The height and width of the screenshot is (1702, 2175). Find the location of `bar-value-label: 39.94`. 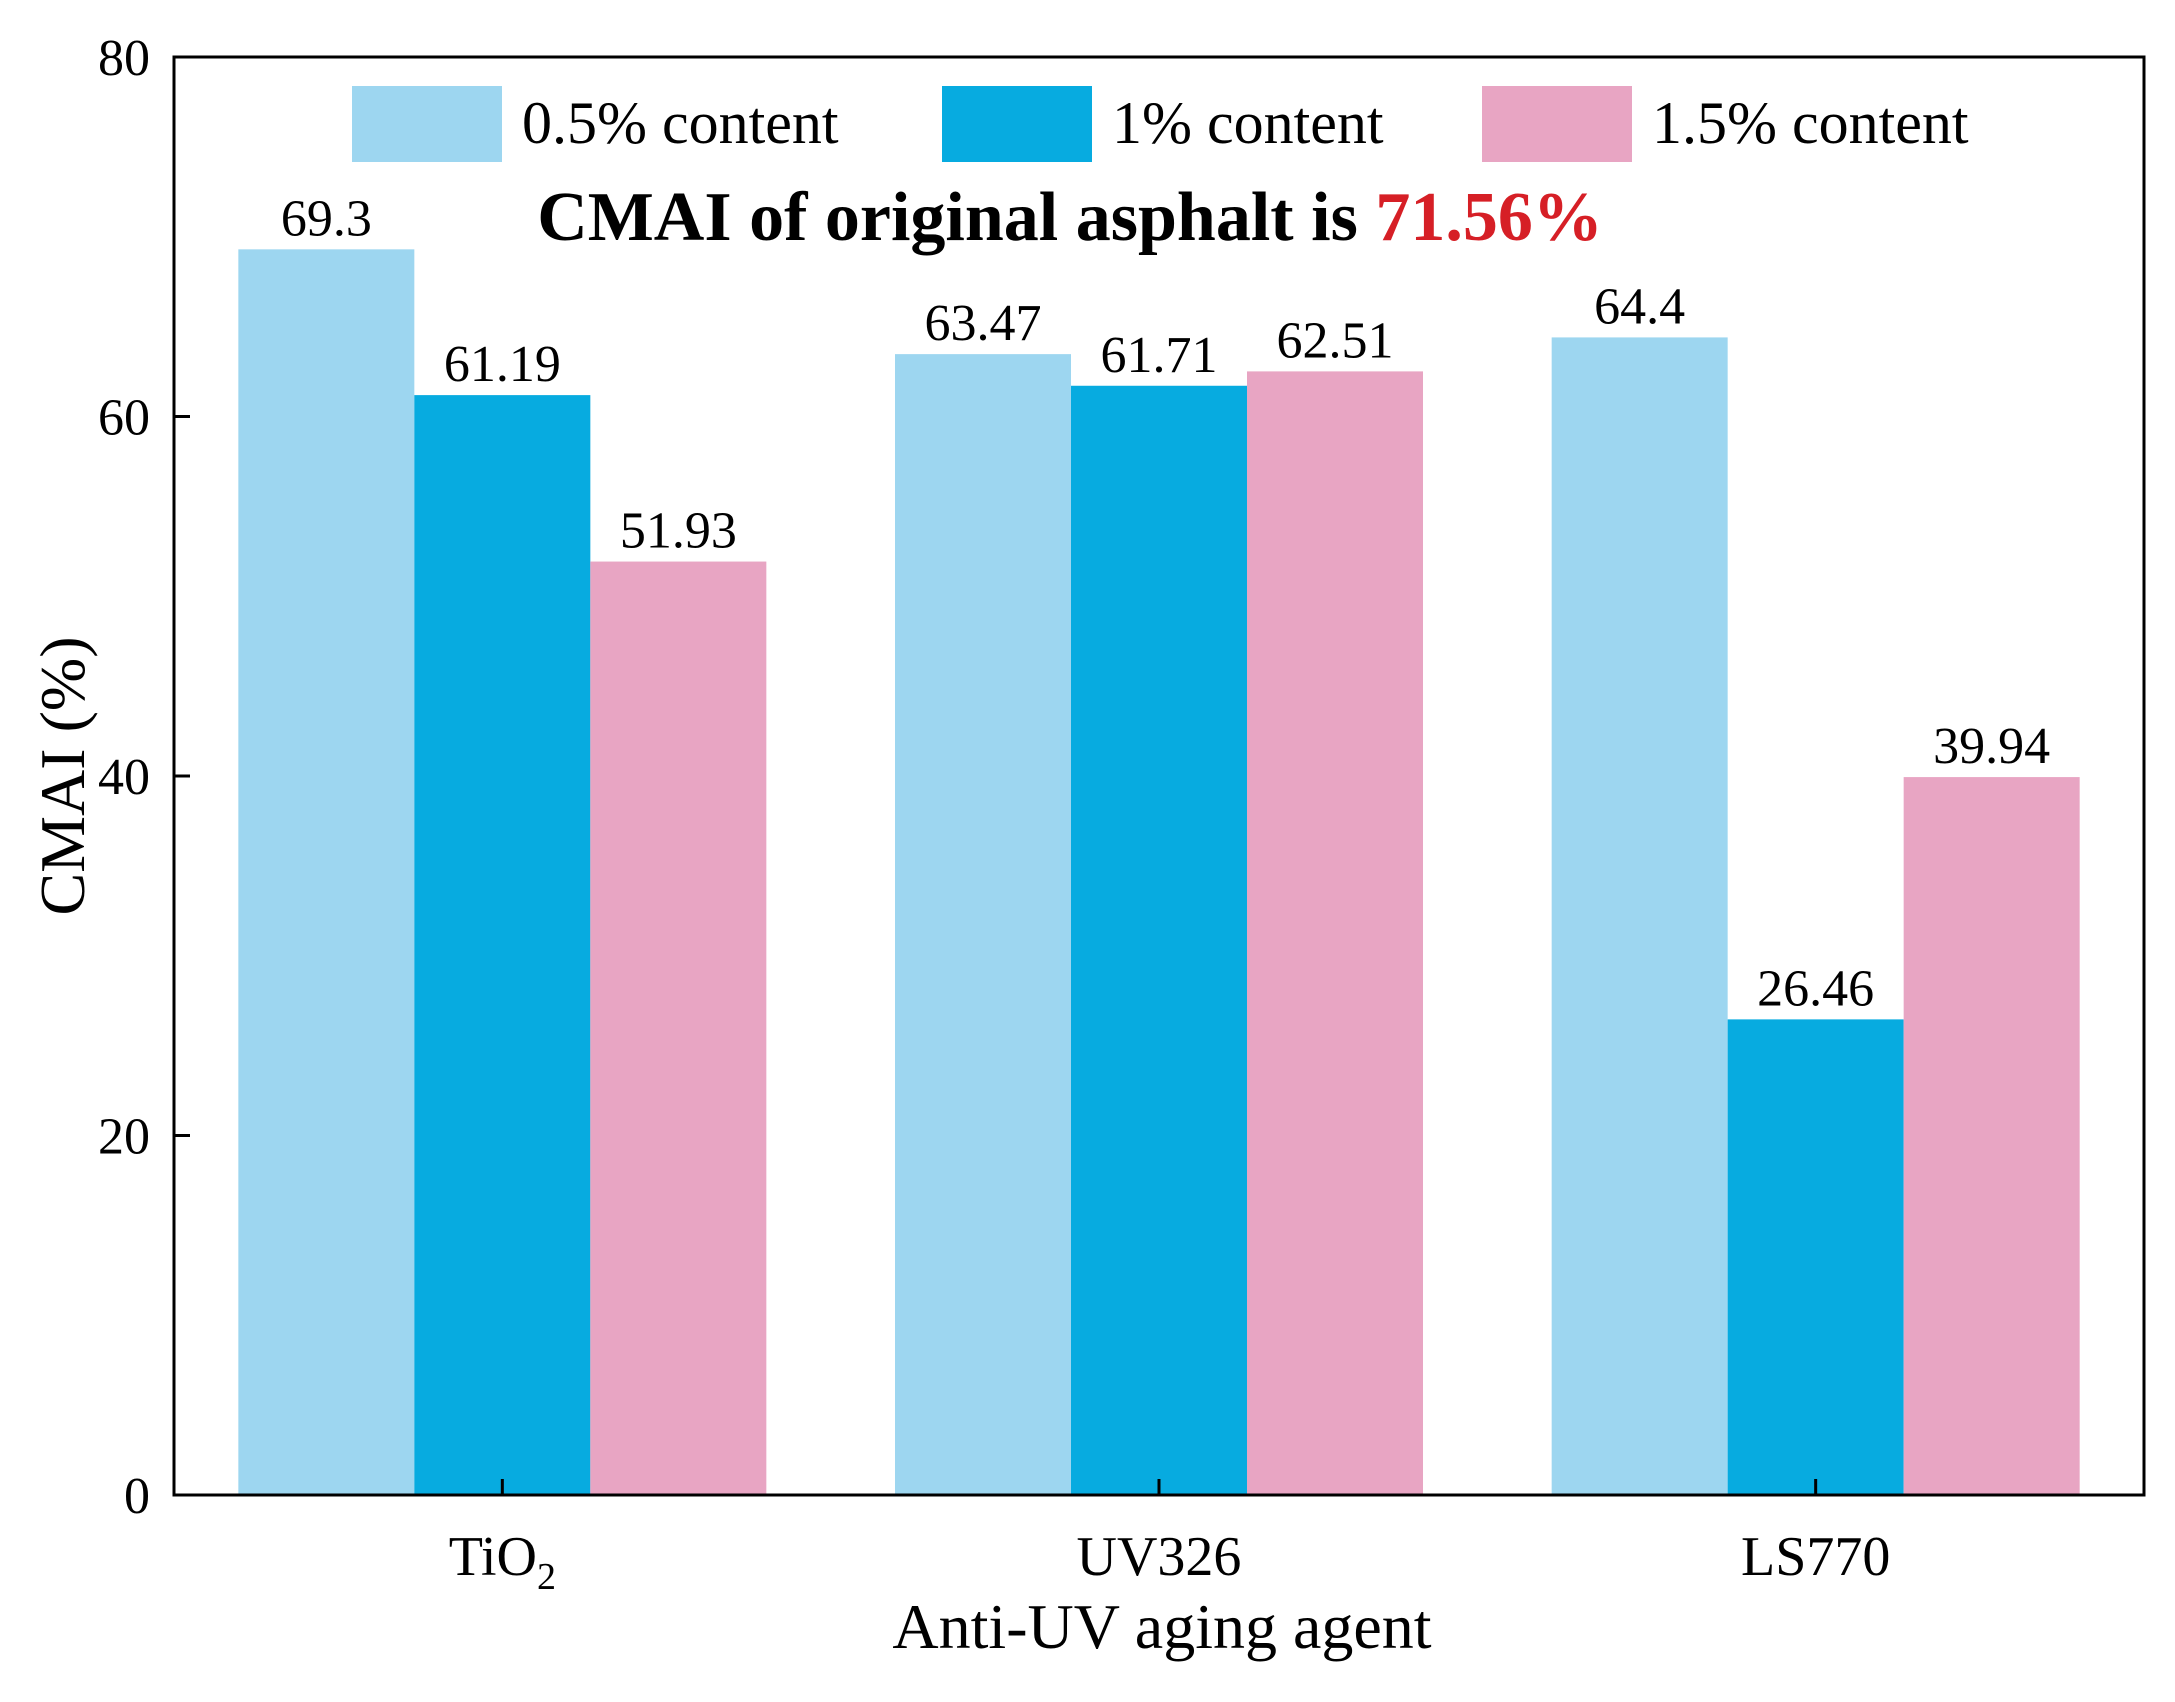

bar-value-label: 39.94 is located at coordinates (1991, 746).